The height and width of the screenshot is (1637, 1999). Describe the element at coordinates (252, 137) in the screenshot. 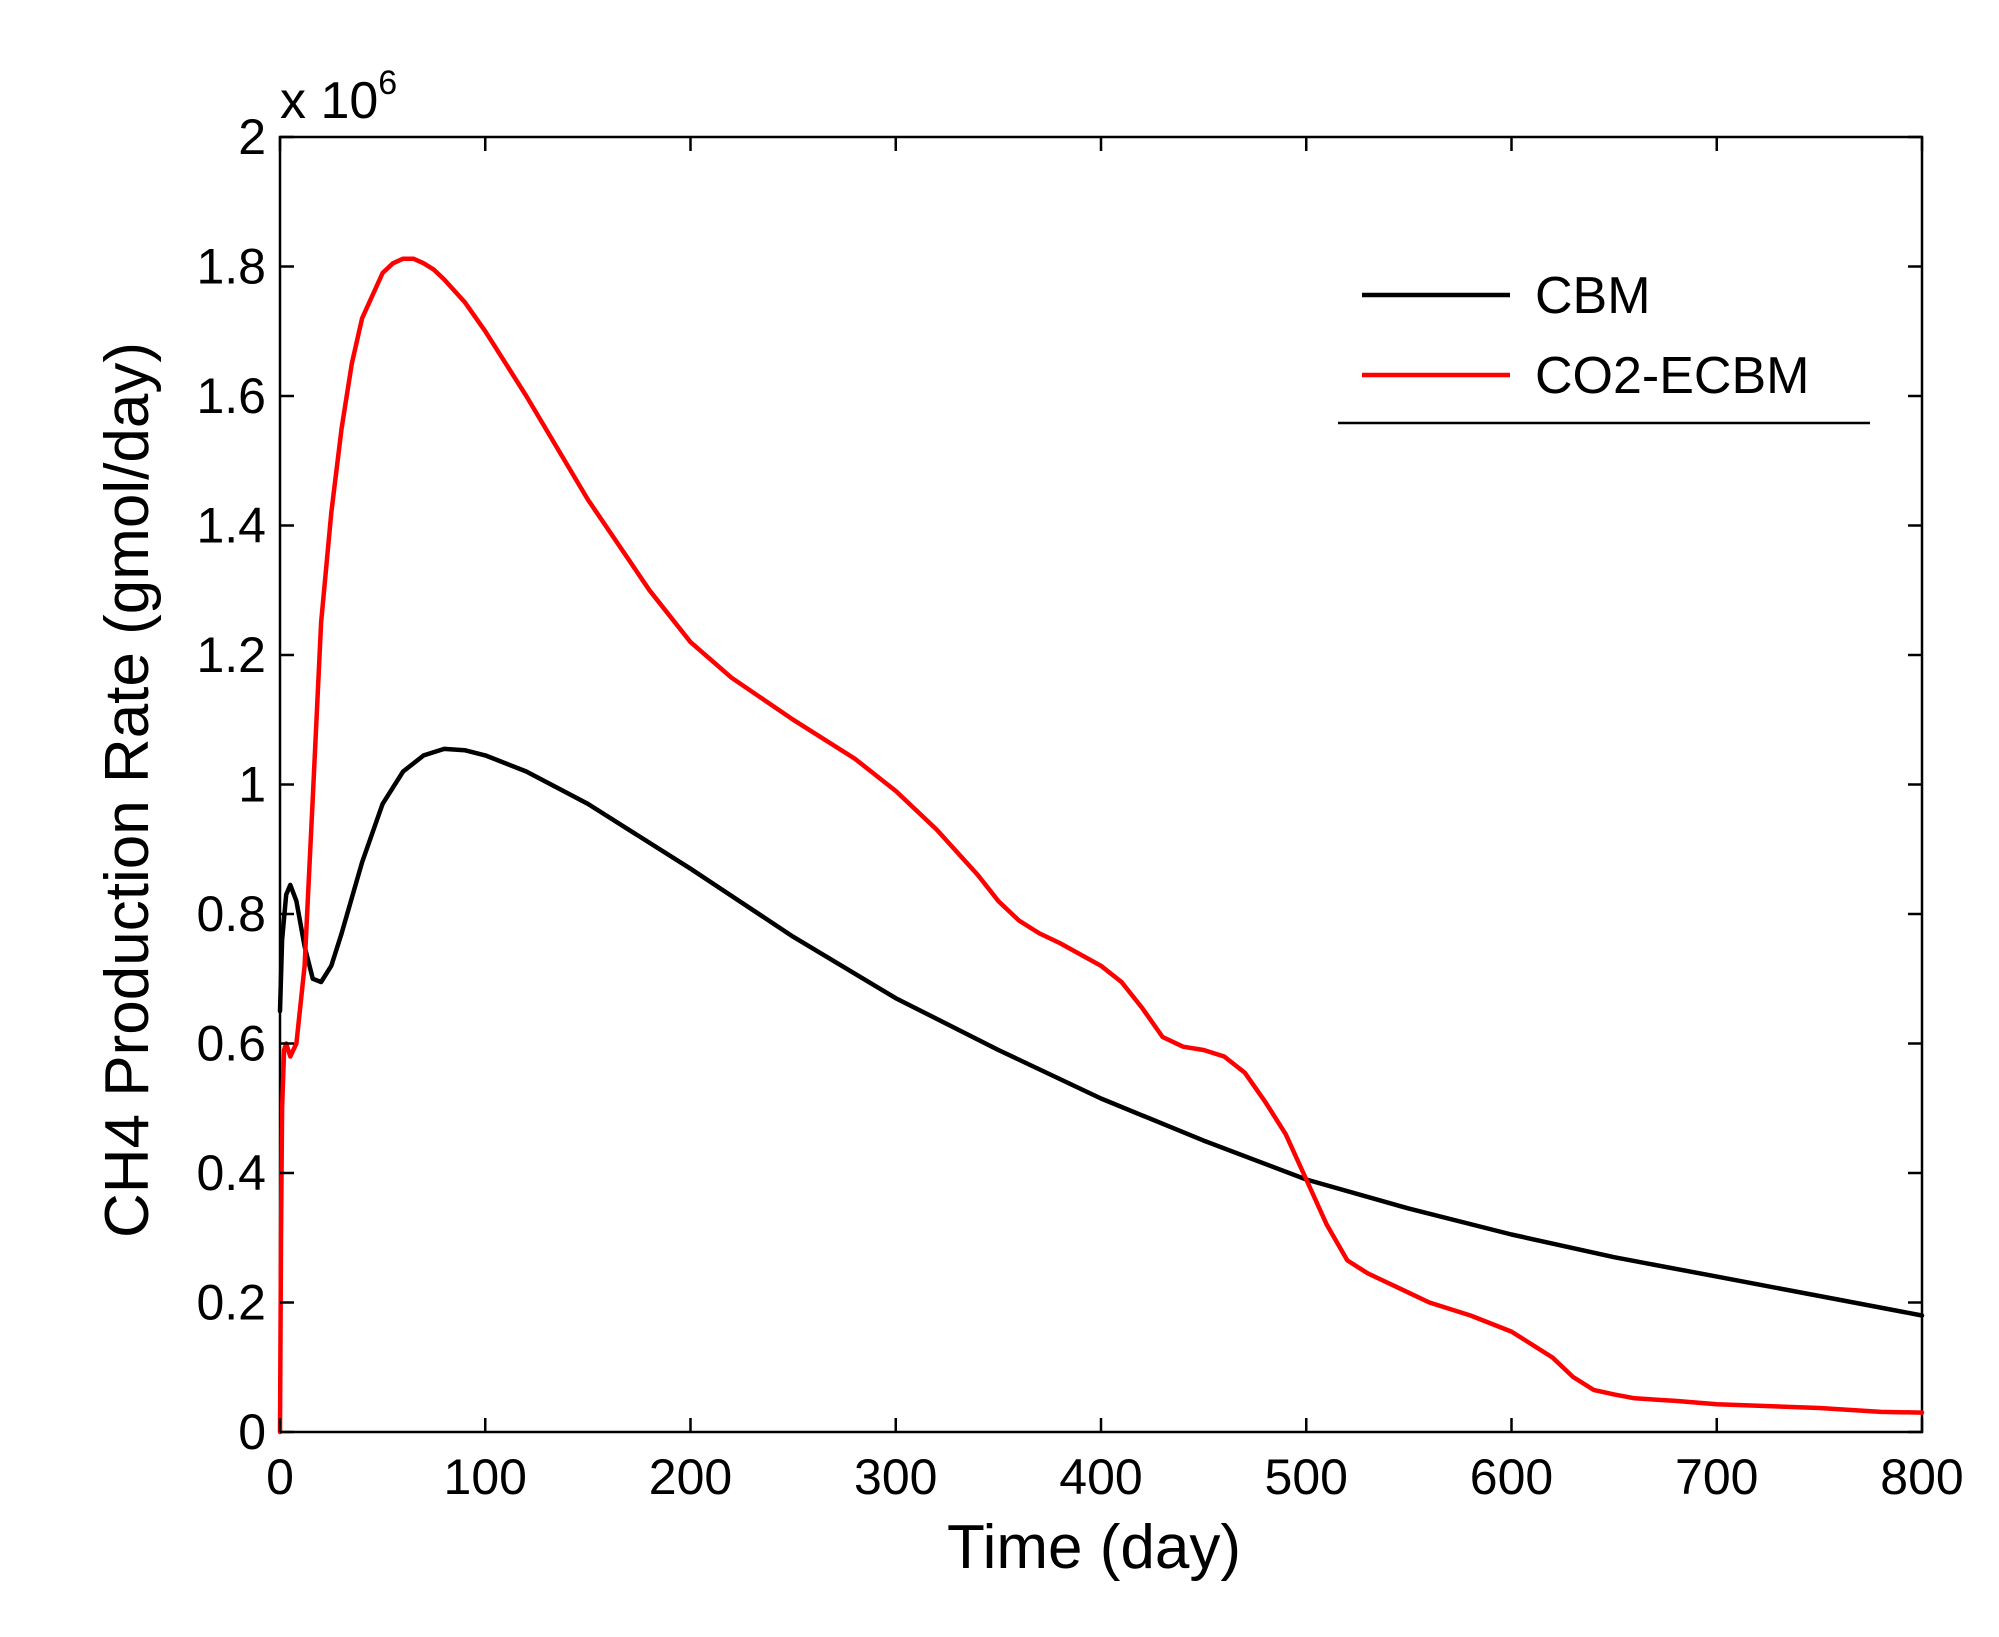

I see `y-tick-label: 2` at that location.